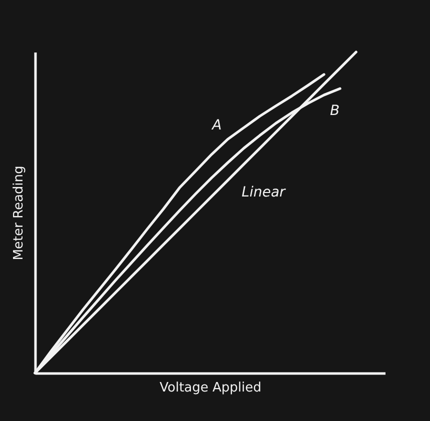 The width and height of the screenshot is (430, 421). I want to click on series-label: B, so click(335, 111).